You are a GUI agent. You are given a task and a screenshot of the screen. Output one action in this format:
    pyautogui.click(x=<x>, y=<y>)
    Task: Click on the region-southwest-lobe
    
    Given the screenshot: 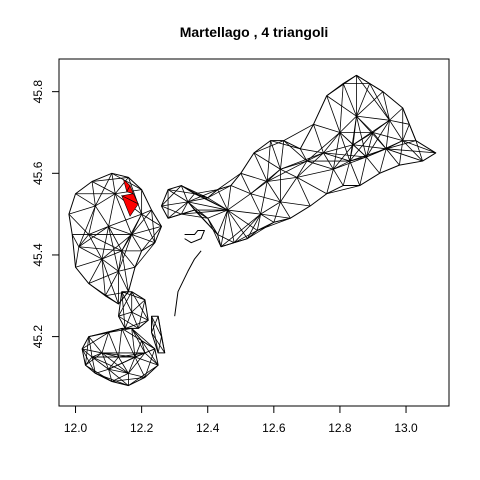 What is the action you would take?
    pyautogui.click(x=120, y=357)
    